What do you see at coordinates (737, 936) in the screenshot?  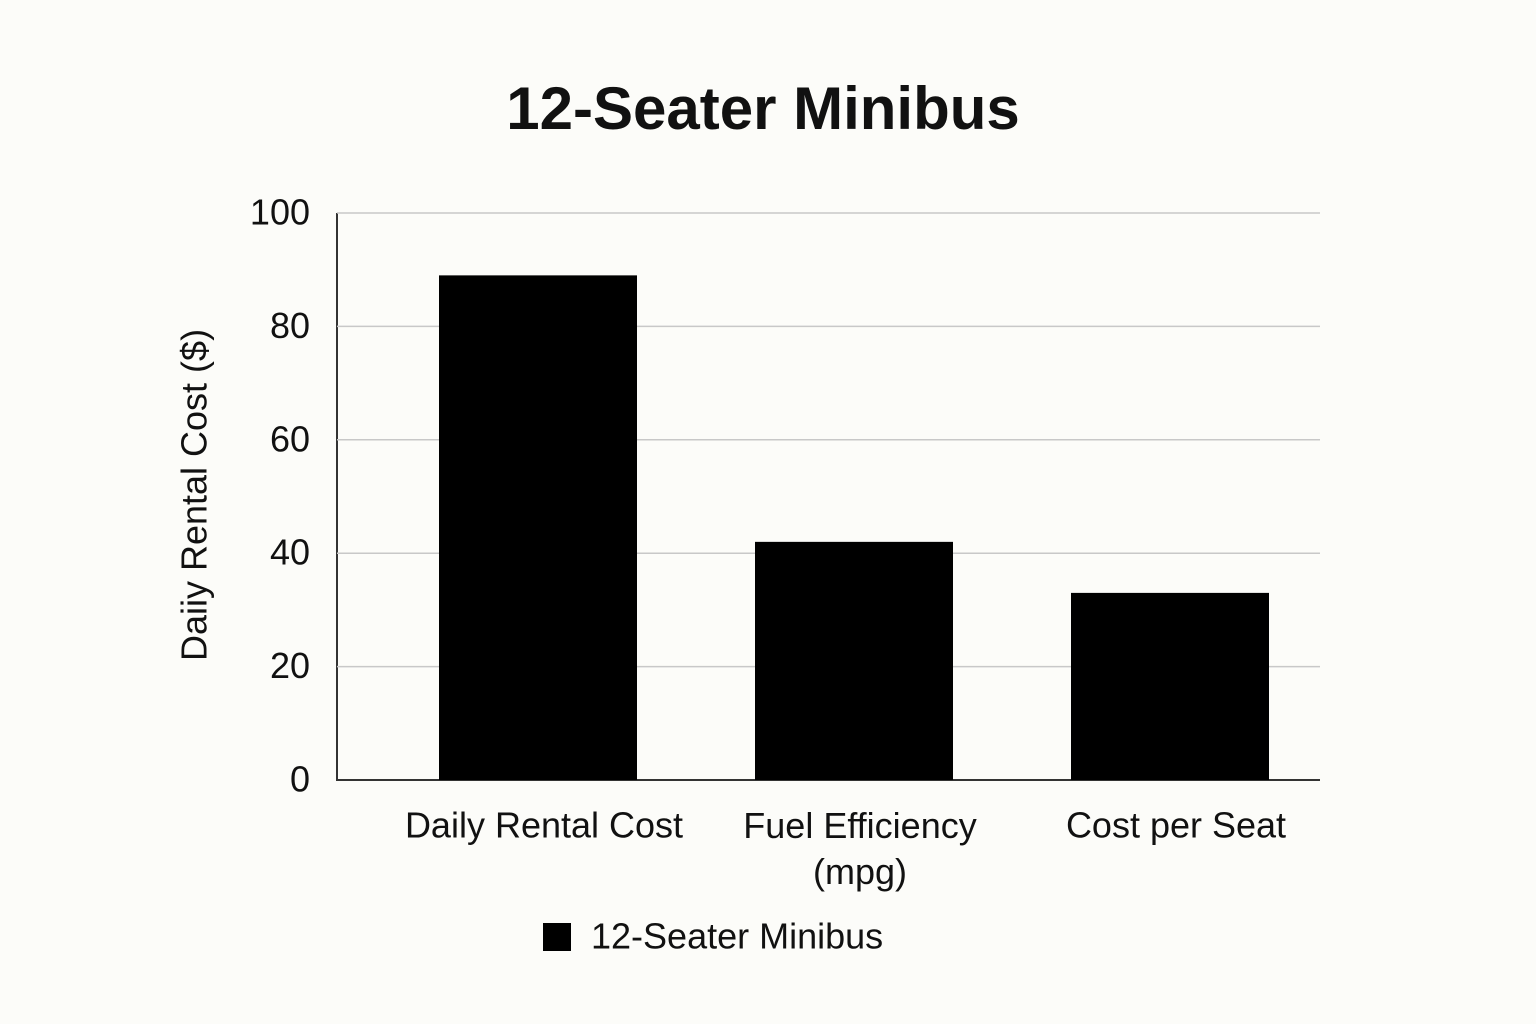 I see `legend-label: 12-Seater Minibus` at bounding box center [737, 936].